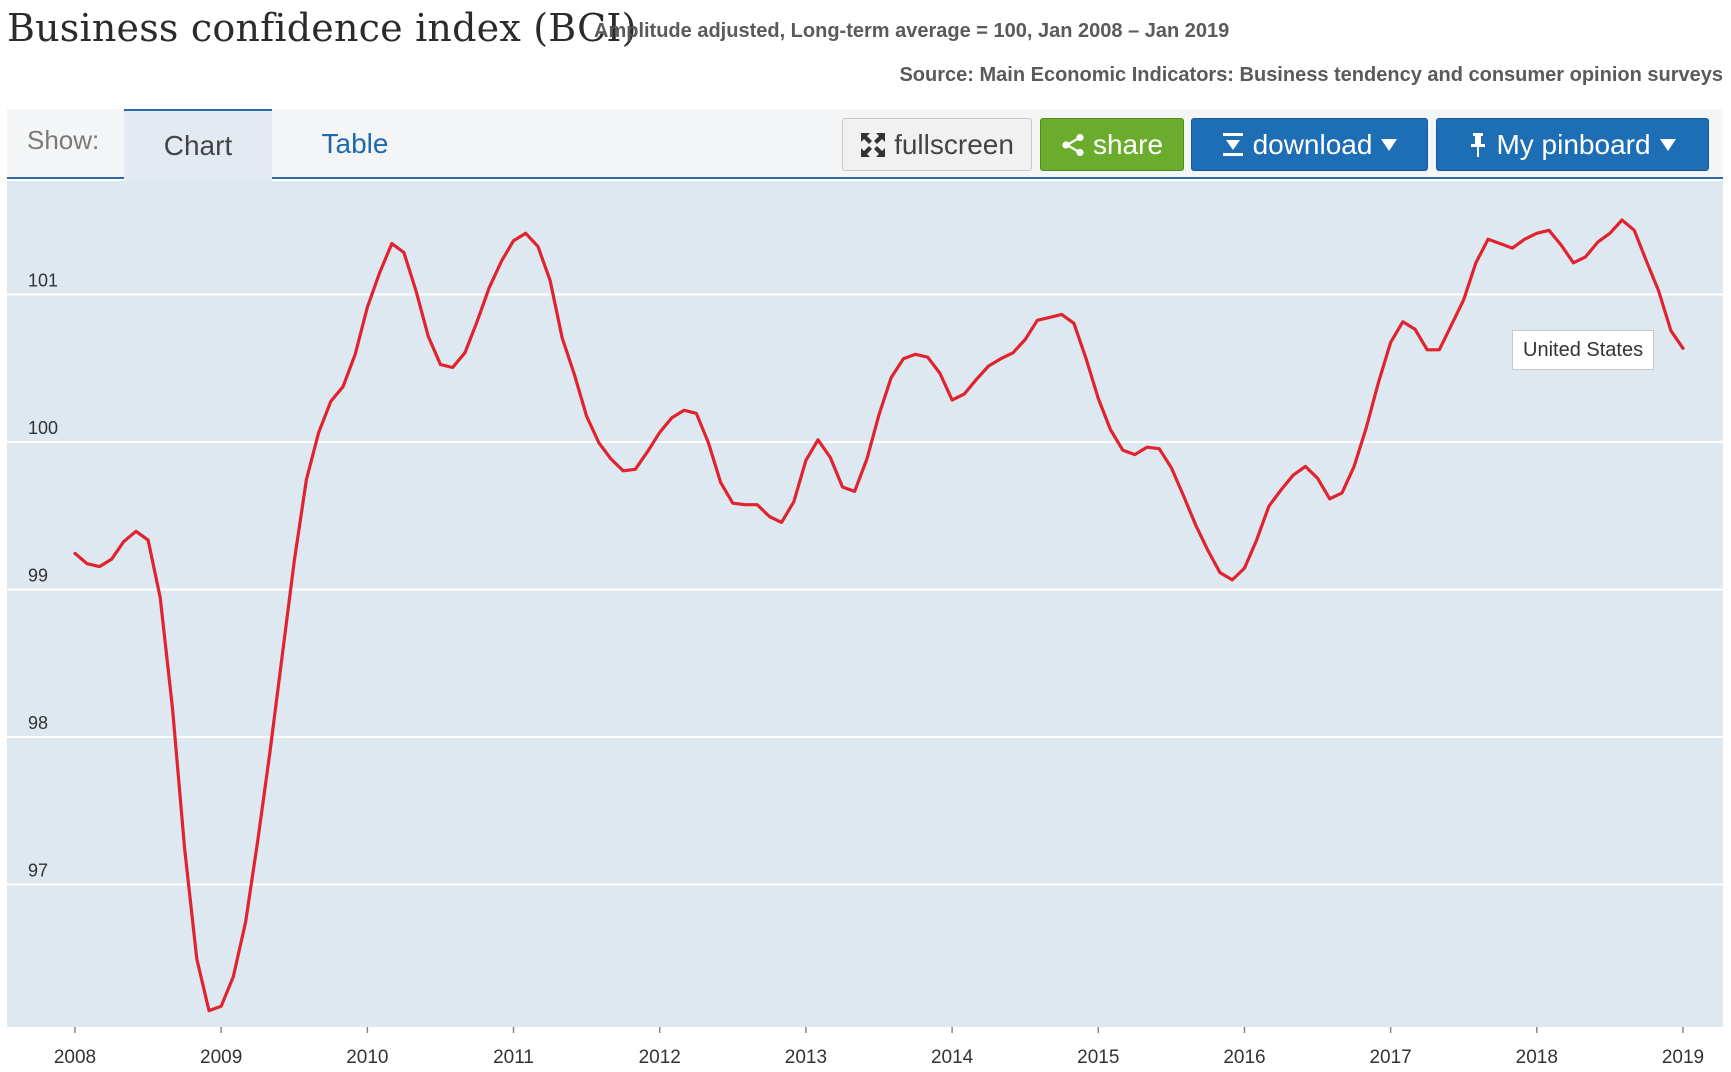 The image size is (1731, 1072). I want to click on download-label: download, so click(1312, 144).